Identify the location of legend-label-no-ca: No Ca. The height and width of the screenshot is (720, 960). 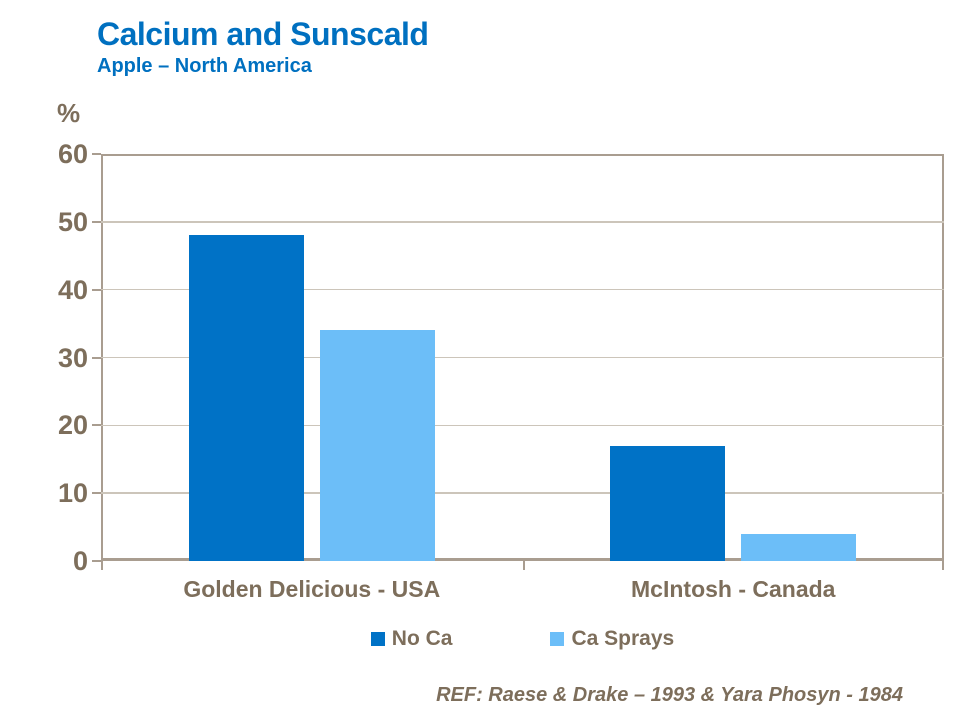
(422, 638).